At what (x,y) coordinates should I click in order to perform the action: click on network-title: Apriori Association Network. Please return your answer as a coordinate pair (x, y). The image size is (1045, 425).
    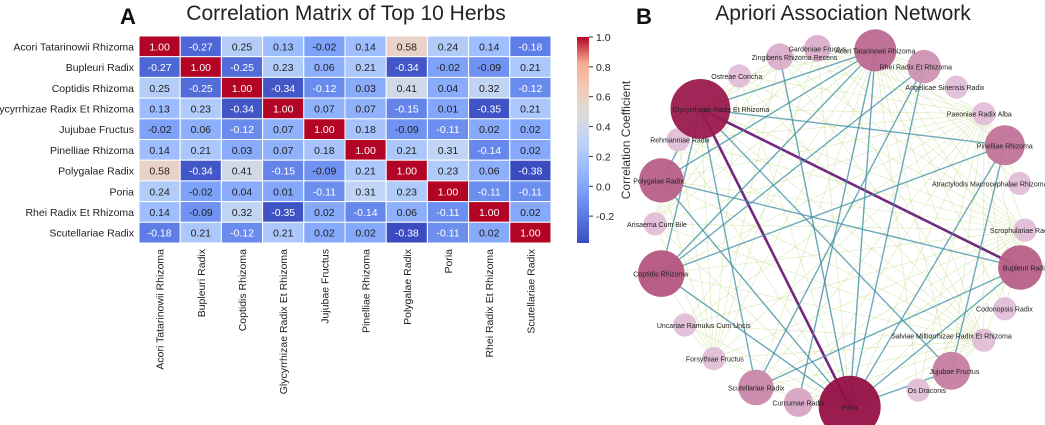
    Looking at the image, I should click on (843, 13).